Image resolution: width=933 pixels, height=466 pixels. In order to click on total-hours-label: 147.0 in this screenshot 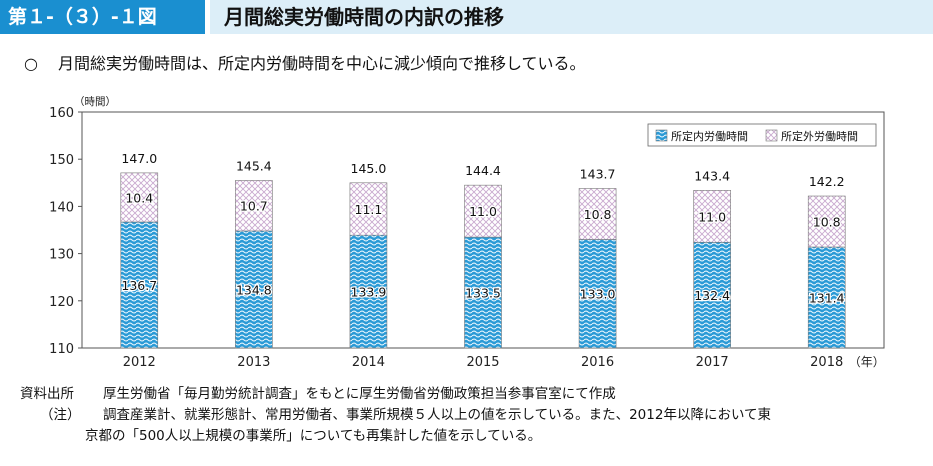, I will do `click(139, 158)`.